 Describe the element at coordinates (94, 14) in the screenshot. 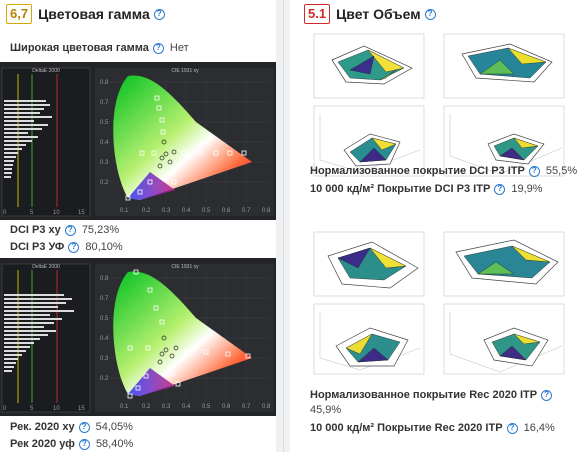

I see `color-gamut-title: Цветовая гамма` at that location.